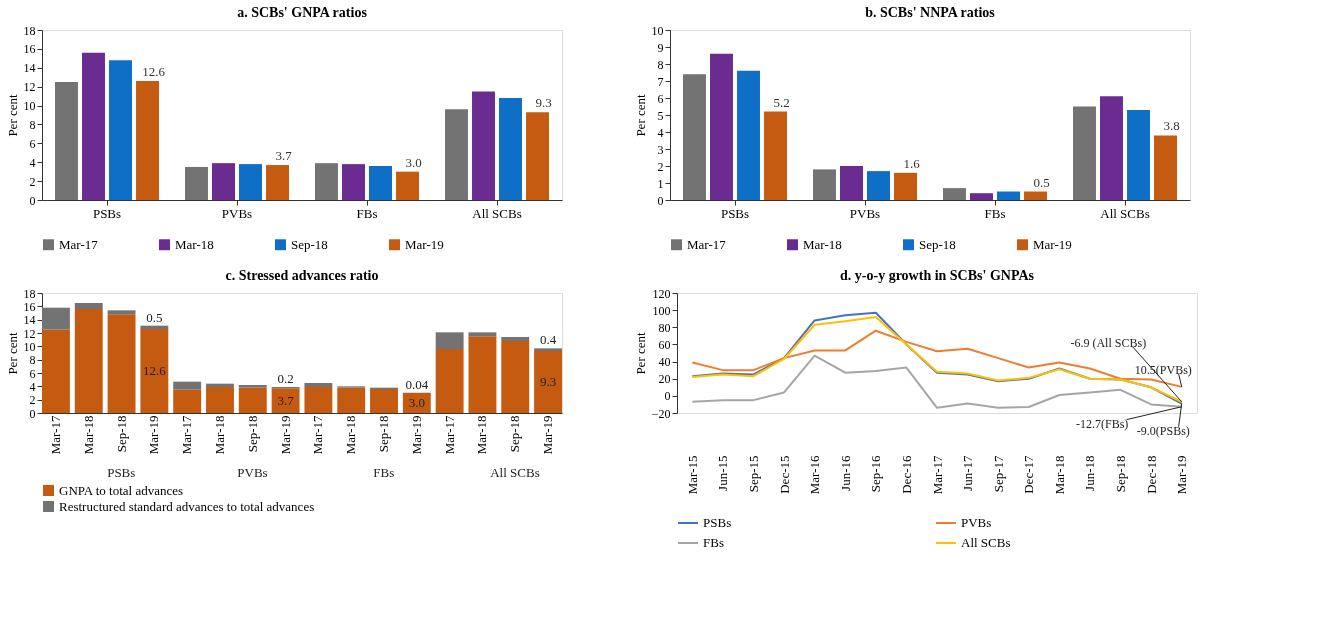 The height and width of the screenshot is (635, 1322). Describe the element at coordinates (1151, 474) in the screenshot. I see `x-tick-label: Dec-18` at that location.